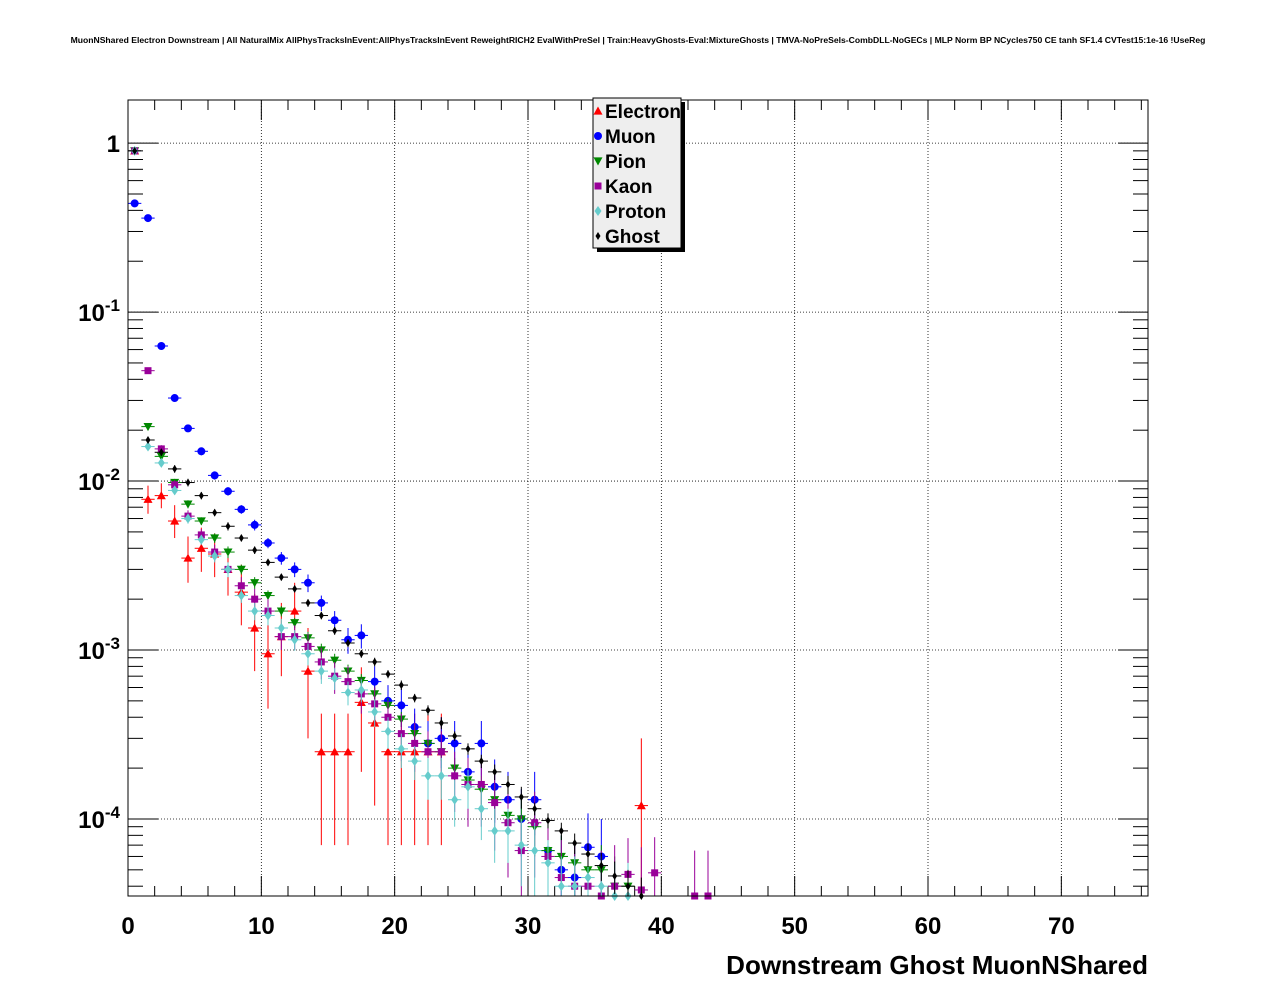 This screenshot has height=996, width=1276. I want to click on y-tick-labels: 10⁻⁴ 10⁻³ 10⁻² 10⁻¹ 1, so click(99, 482).